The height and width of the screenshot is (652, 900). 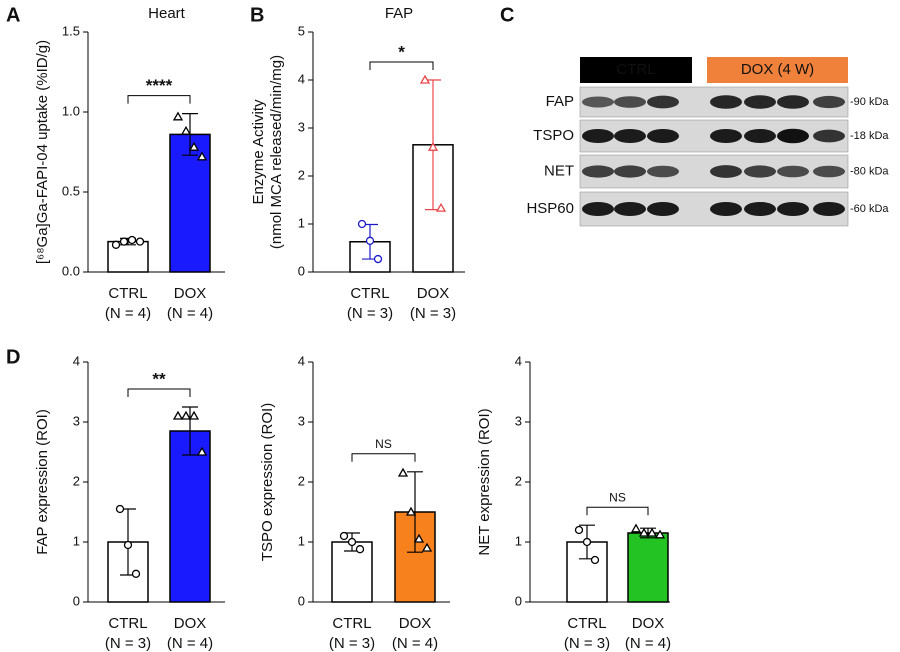 What do you see at coordinates (267, 482) in the screenshot?
I see `y-axis-label: TSPO expression (ROI)` at bounding box center [267, 482].